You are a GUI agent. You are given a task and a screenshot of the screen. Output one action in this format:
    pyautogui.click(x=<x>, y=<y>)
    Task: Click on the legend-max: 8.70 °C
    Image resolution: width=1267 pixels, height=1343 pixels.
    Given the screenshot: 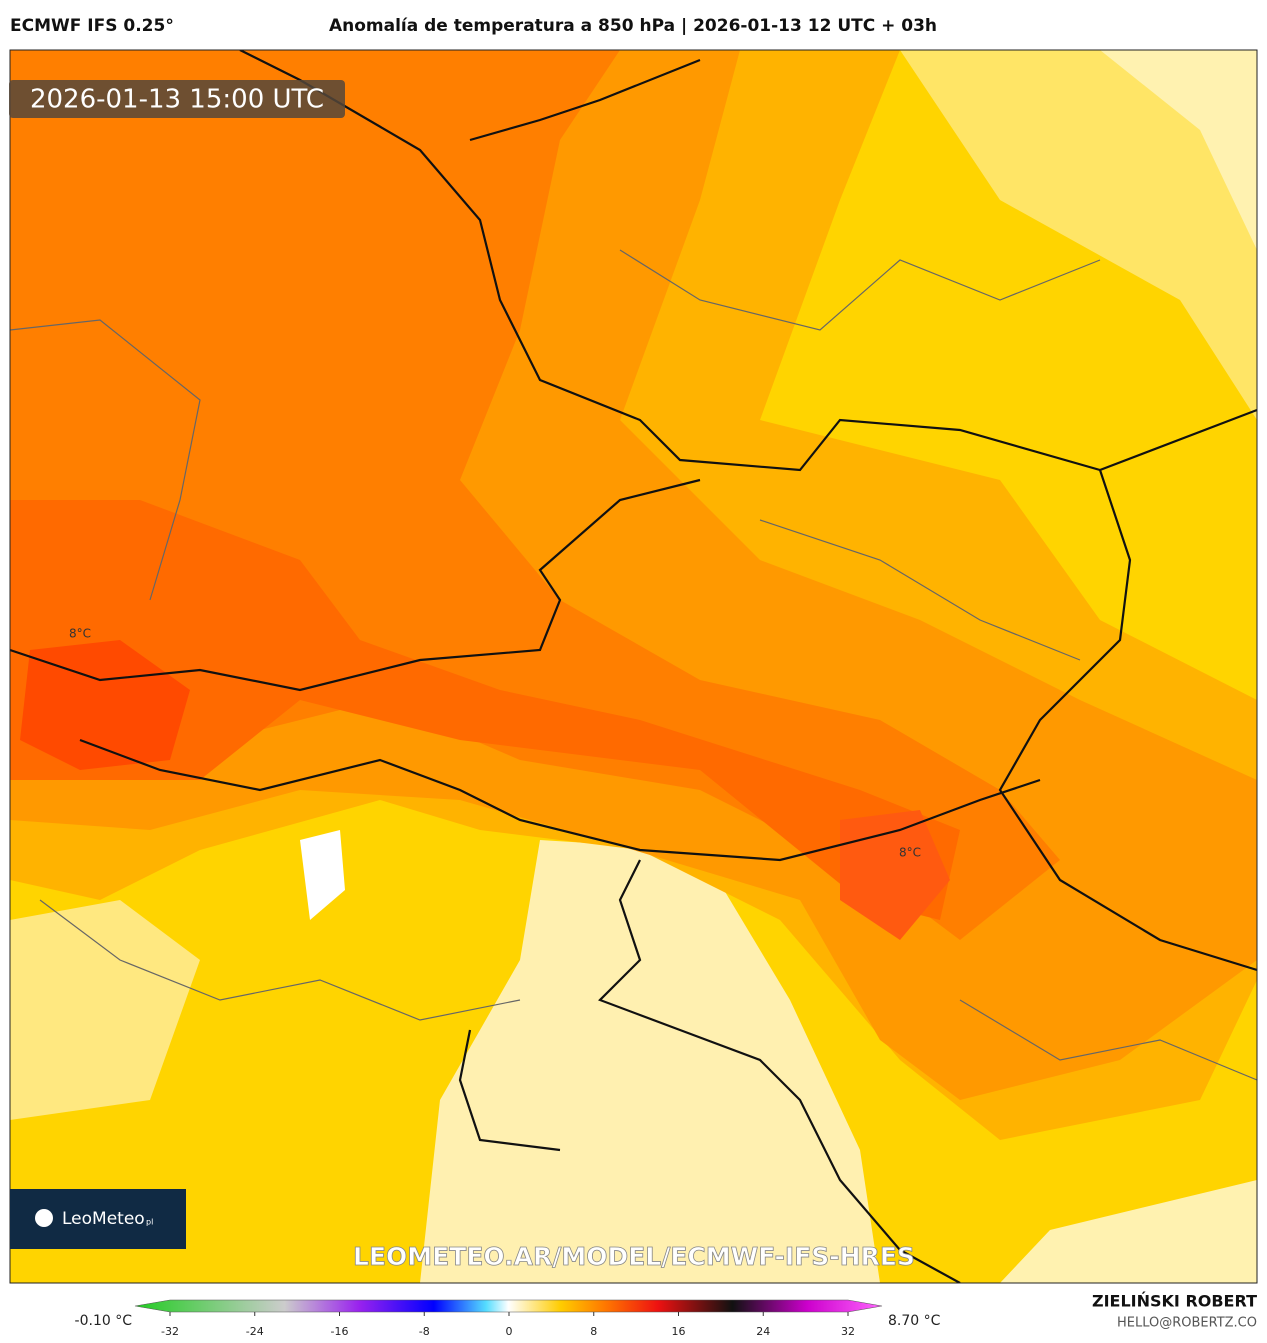 What is the action you would take?
    pyautogui.click(x=914, y=1321)
    